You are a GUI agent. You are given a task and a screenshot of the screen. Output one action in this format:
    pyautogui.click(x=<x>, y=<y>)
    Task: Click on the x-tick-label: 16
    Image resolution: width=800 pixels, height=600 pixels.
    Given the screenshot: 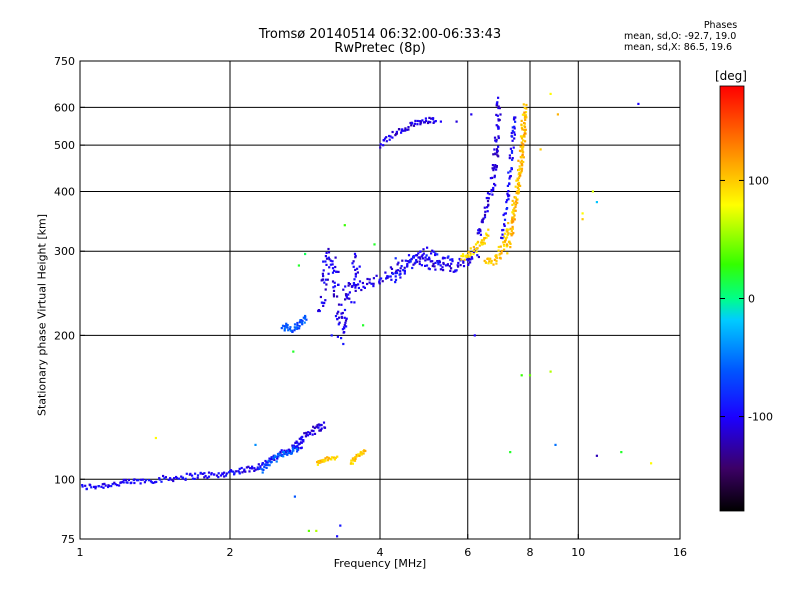 What is the action you would take?
    pyautogui.click(x=680, y=552)
    